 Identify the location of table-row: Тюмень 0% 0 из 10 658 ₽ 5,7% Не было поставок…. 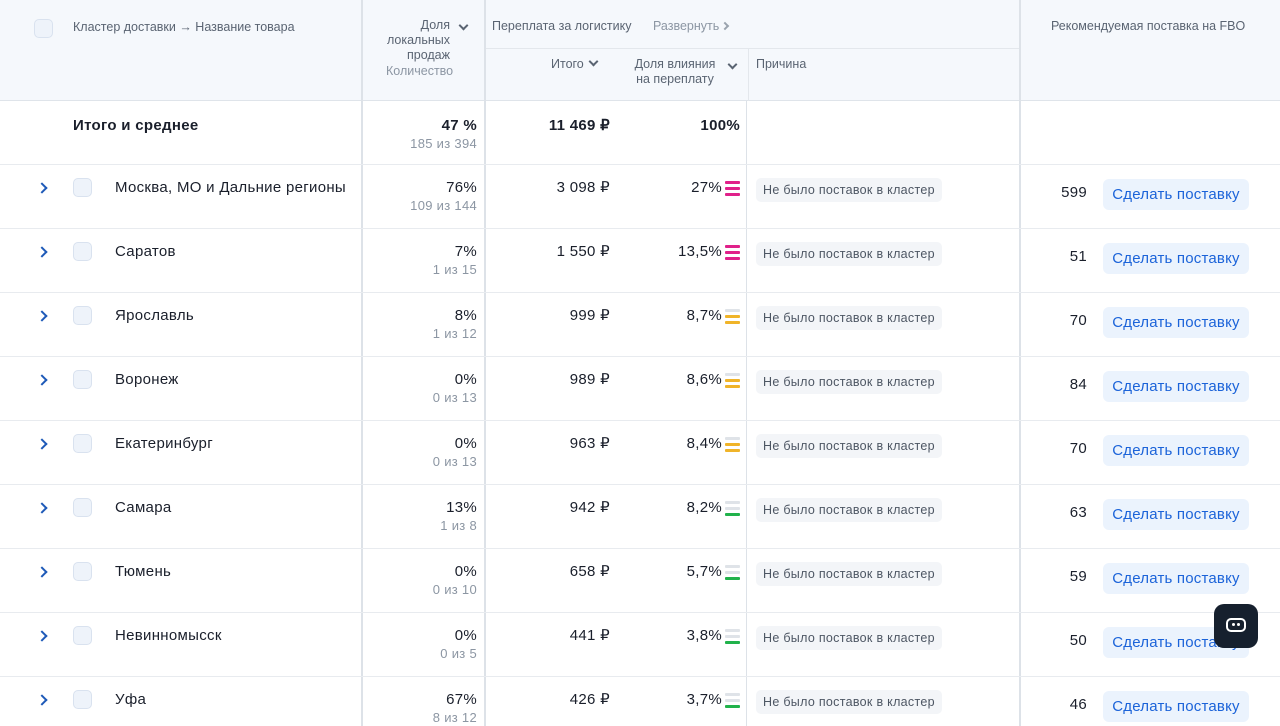
(640, 581).